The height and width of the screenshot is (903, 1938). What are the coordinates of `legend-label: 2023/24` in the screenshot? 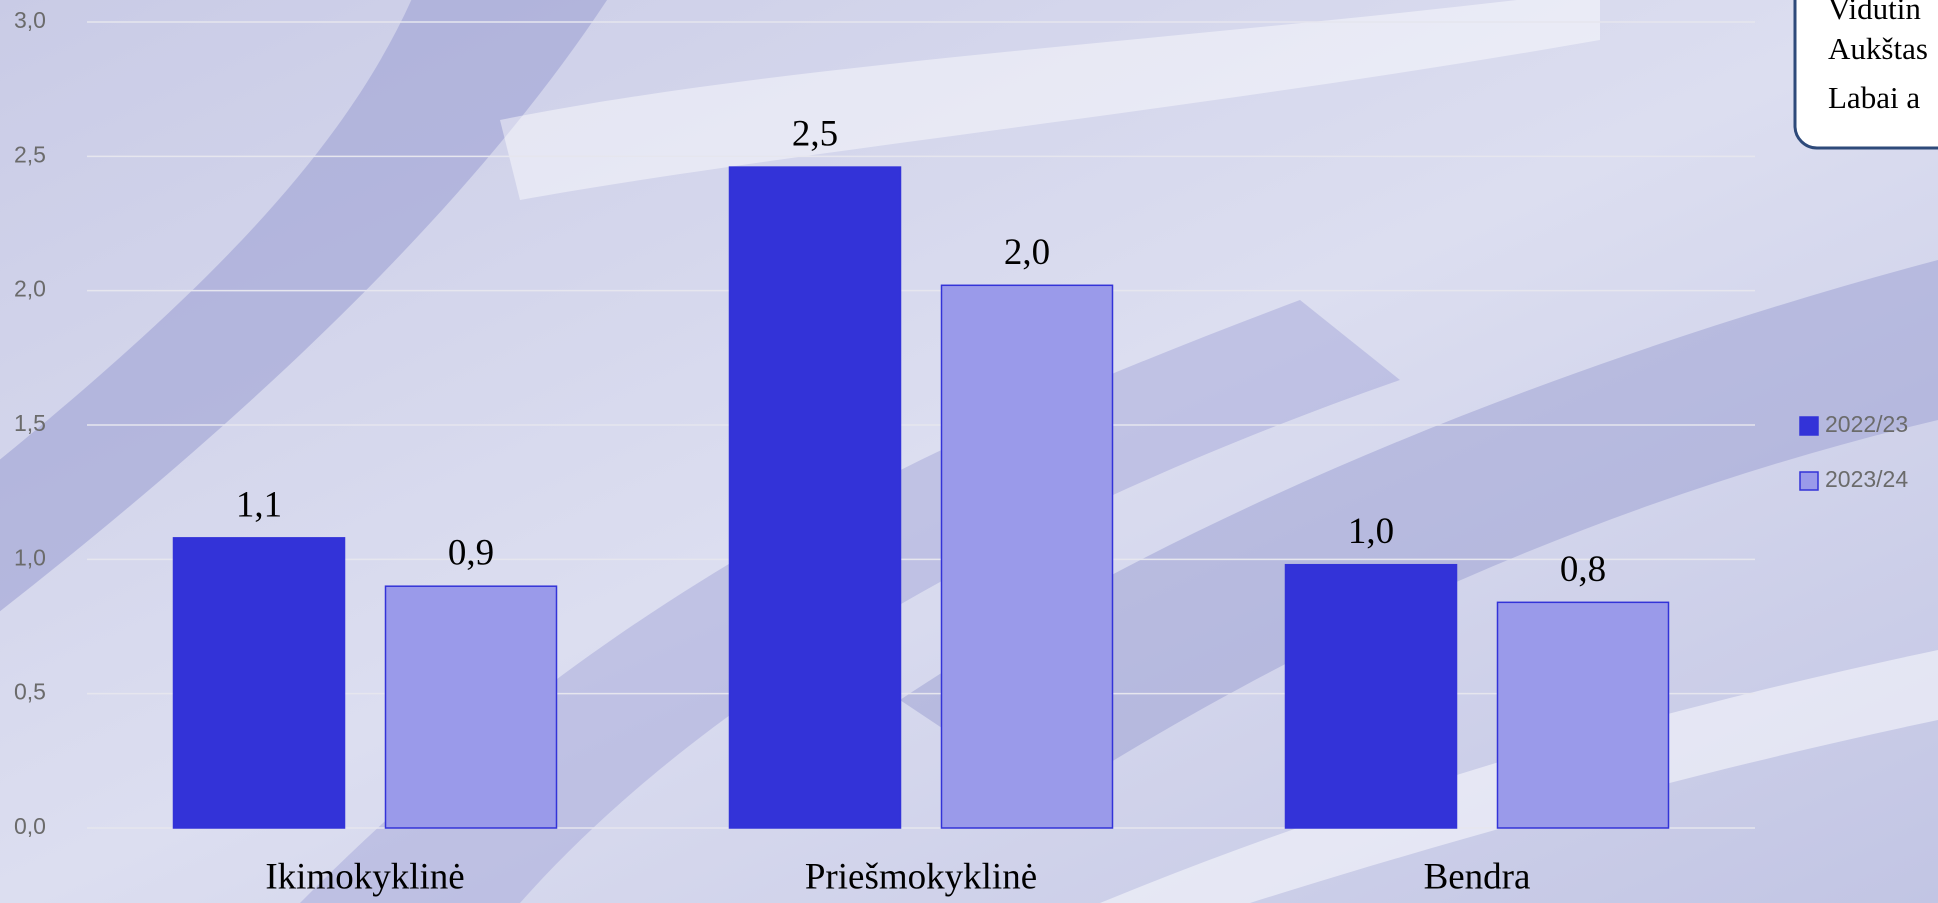 It's located at (1866, 479).